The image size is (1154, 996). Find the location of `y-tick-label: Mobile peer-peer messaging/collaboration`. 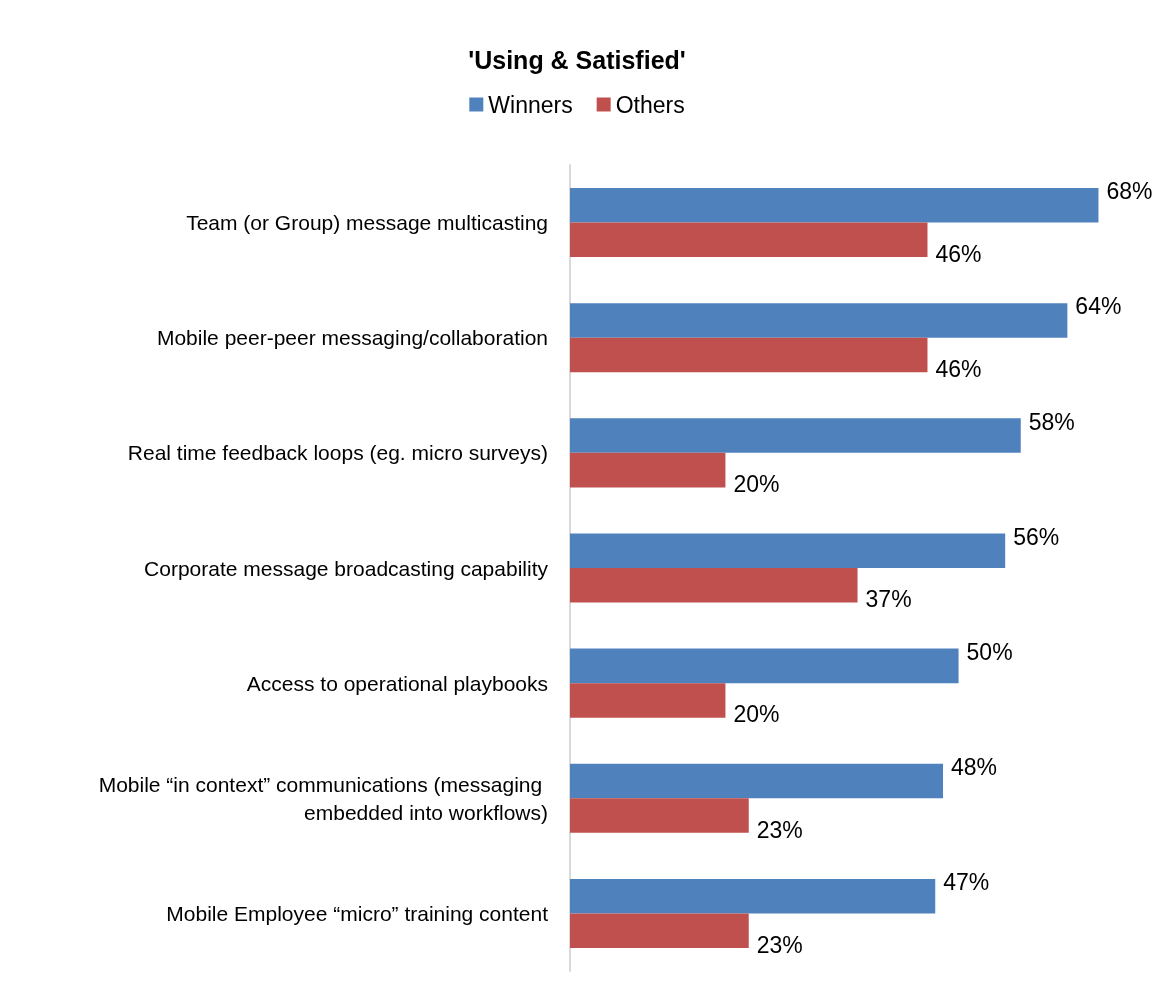

y-tick-label: Mobile peer-peer messaging/collaboration is located at coordinates (352, 338).